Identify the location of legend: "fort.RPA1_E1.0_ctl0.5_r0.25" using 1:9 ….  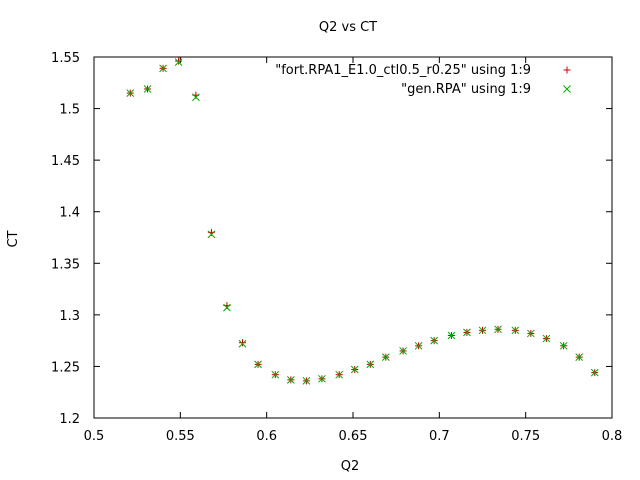
(423, 80).